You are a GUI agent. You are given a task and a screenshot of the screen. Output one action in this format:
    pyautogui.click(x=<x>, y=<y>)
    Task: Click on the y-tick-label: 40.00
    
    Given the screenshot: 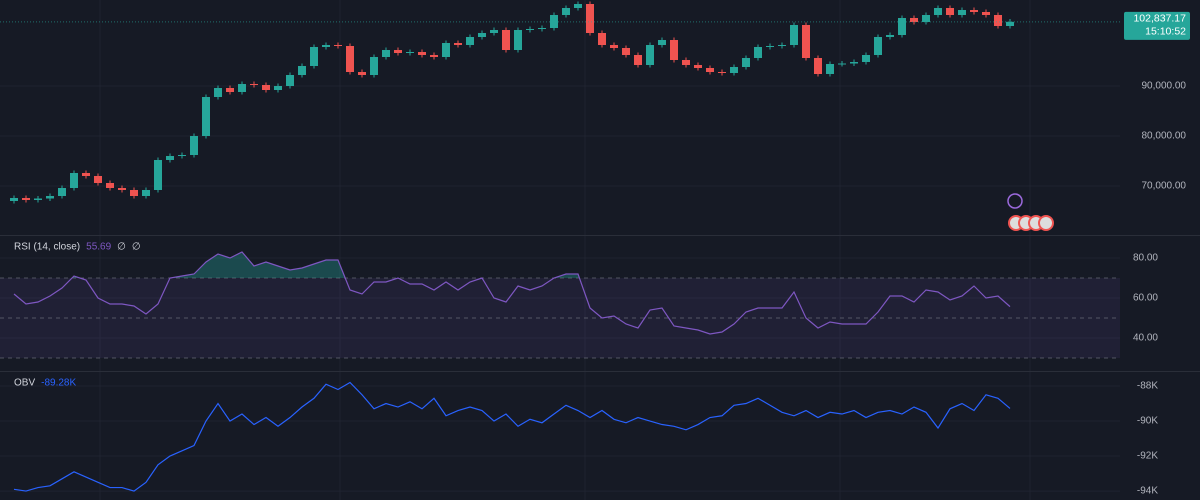 What is the action you would take?
    pyautogui.click(x=1145, y=338)
    